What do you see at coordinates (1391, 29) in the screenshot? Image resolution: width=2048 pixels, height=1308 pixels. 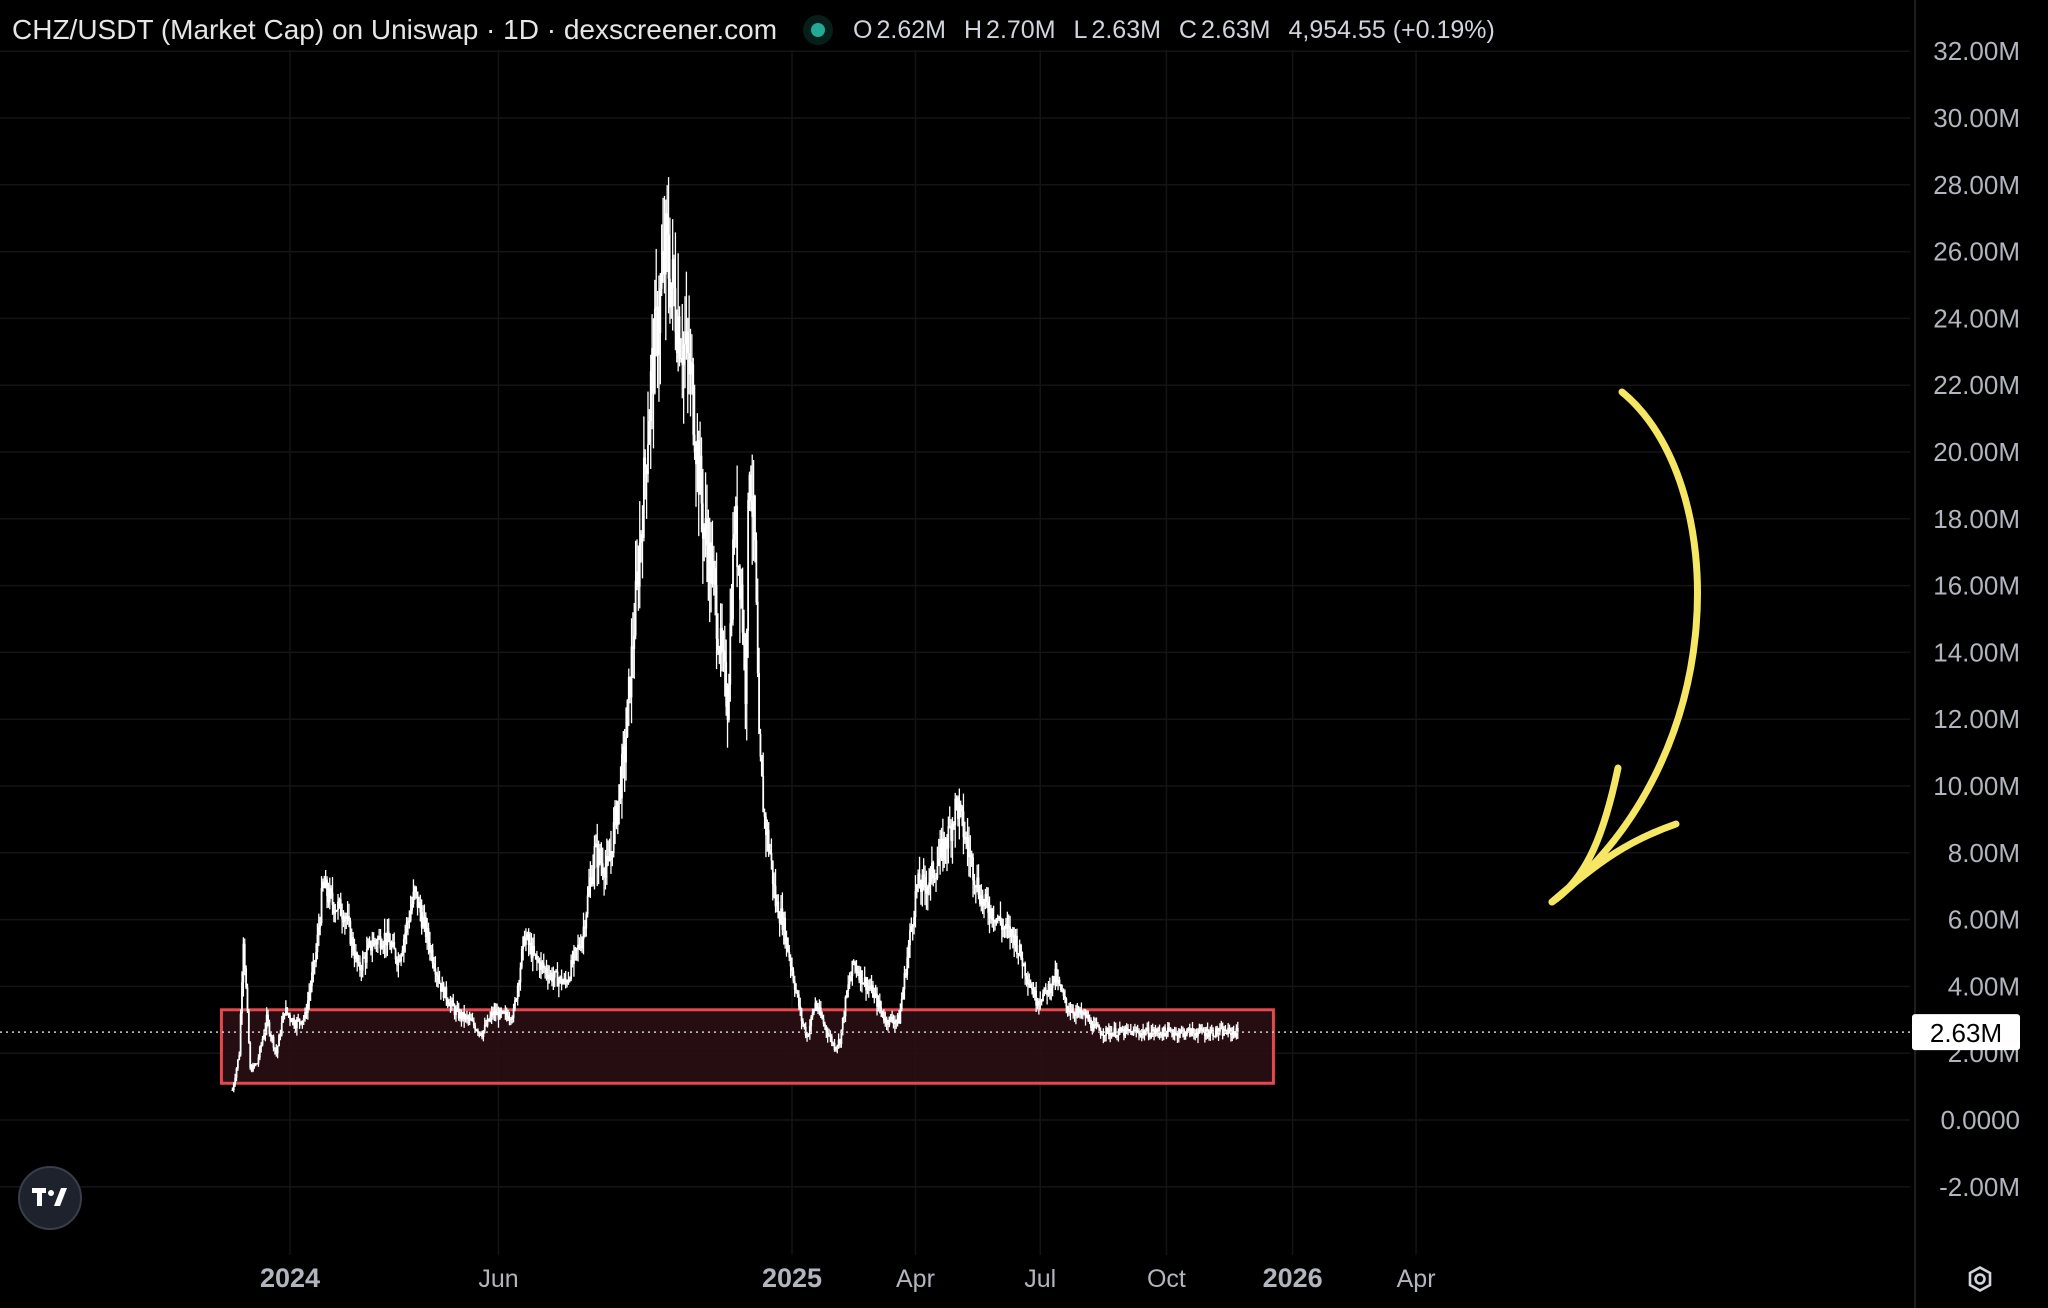 I see `price-change: 4,954.55 (+0.19%)` at bounding box center [1391, 29].